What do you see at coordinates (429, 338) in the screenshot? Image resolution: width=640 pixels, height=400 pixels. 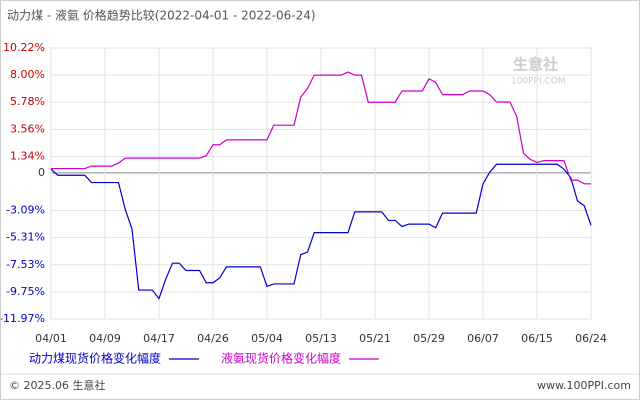 I see `x-tick-label: 05/29` at bounding box center [429, 338].